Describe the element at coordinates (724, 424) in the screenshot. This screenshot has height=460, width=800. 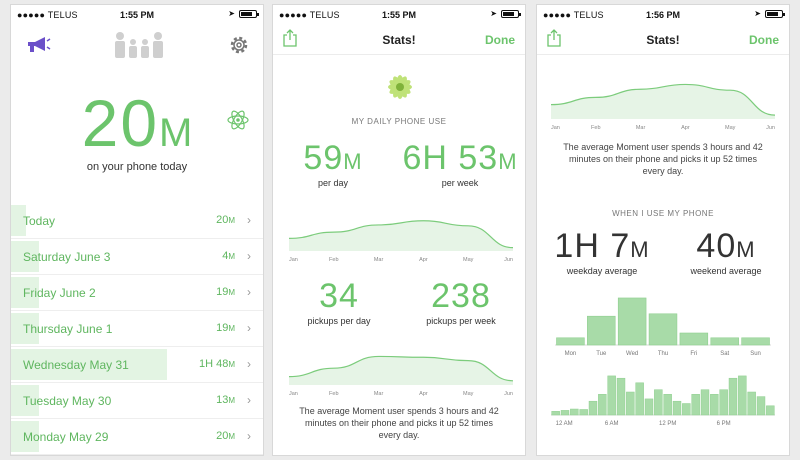
I see `x-tick-label: 6 PM` at that location.